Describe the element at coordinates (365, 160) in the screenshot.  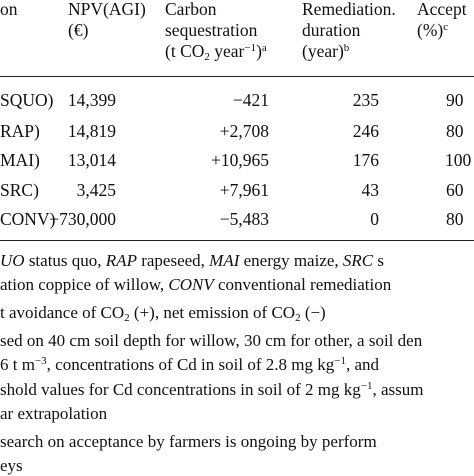
I see `row-3-duration: 176` at that location.